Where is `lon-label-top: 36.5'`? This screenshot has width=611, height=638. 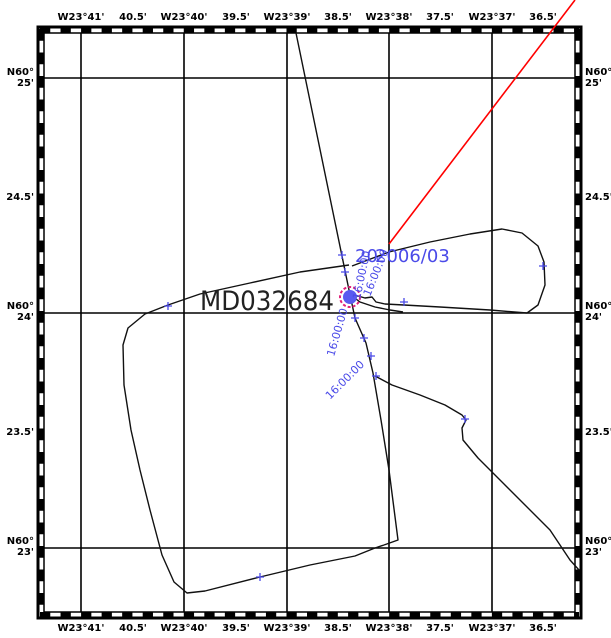
lon-label-top: 36.5' is located at coordinates (543, 17).